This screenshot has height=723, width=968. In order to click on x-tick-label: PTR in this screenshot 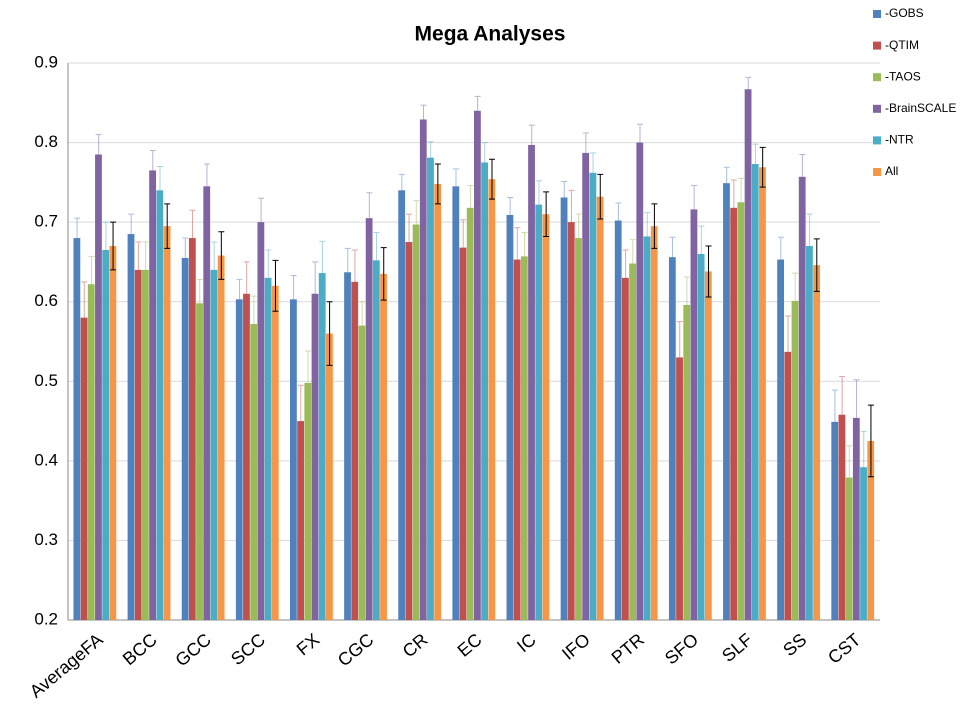, I will do `click(628, 648)`.